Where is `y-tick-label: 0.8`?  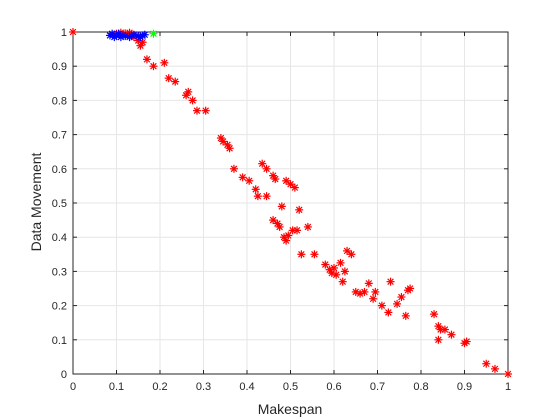 y-tick-label: 0.8 is located at coordinates (59, 101).